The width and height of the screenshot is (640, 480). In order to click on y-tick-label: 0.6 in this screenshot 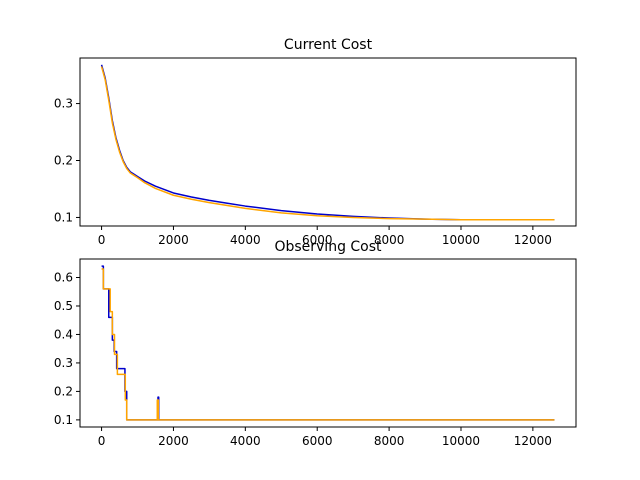, I will do `click(63, 278)`.